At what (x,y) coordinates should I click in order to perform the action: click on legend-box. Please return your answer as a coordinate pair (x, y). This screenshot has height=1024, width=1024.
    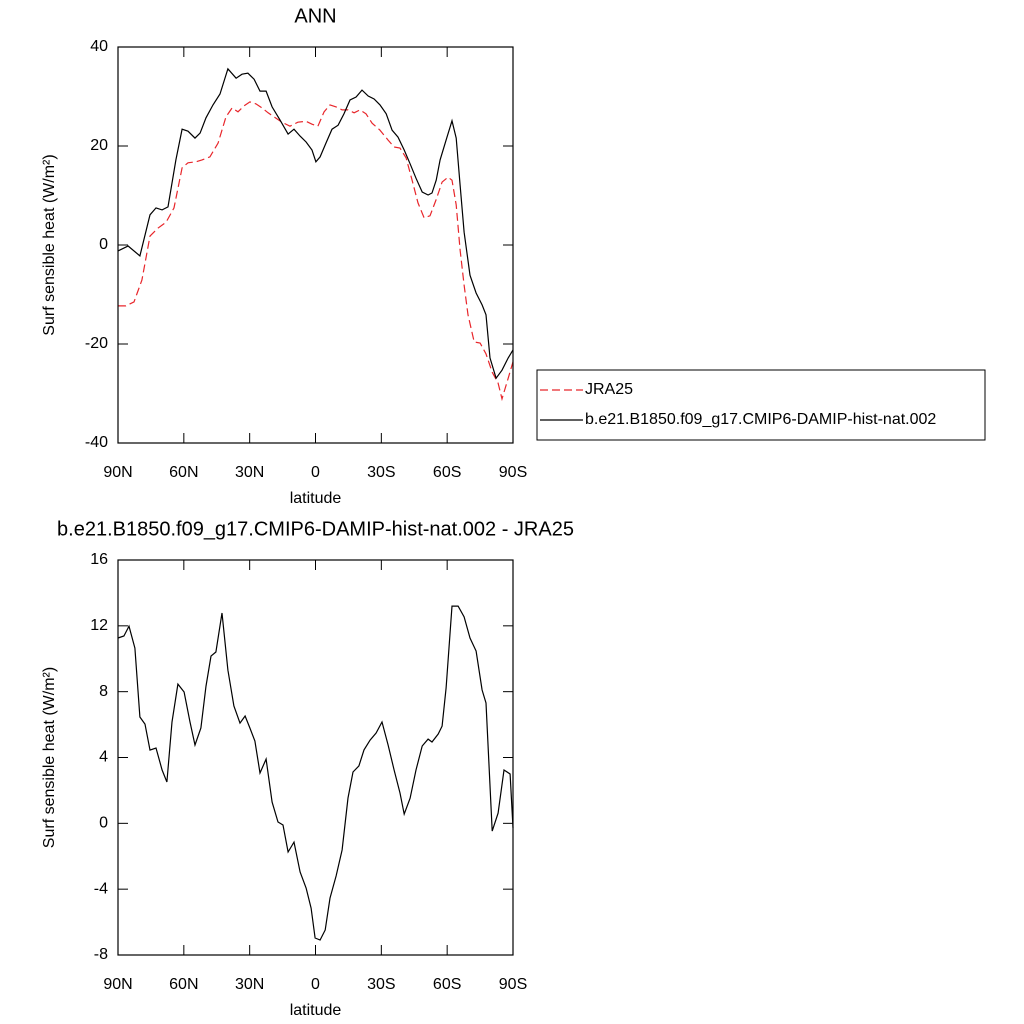
    Looking at the image, I should click on (761, 405).